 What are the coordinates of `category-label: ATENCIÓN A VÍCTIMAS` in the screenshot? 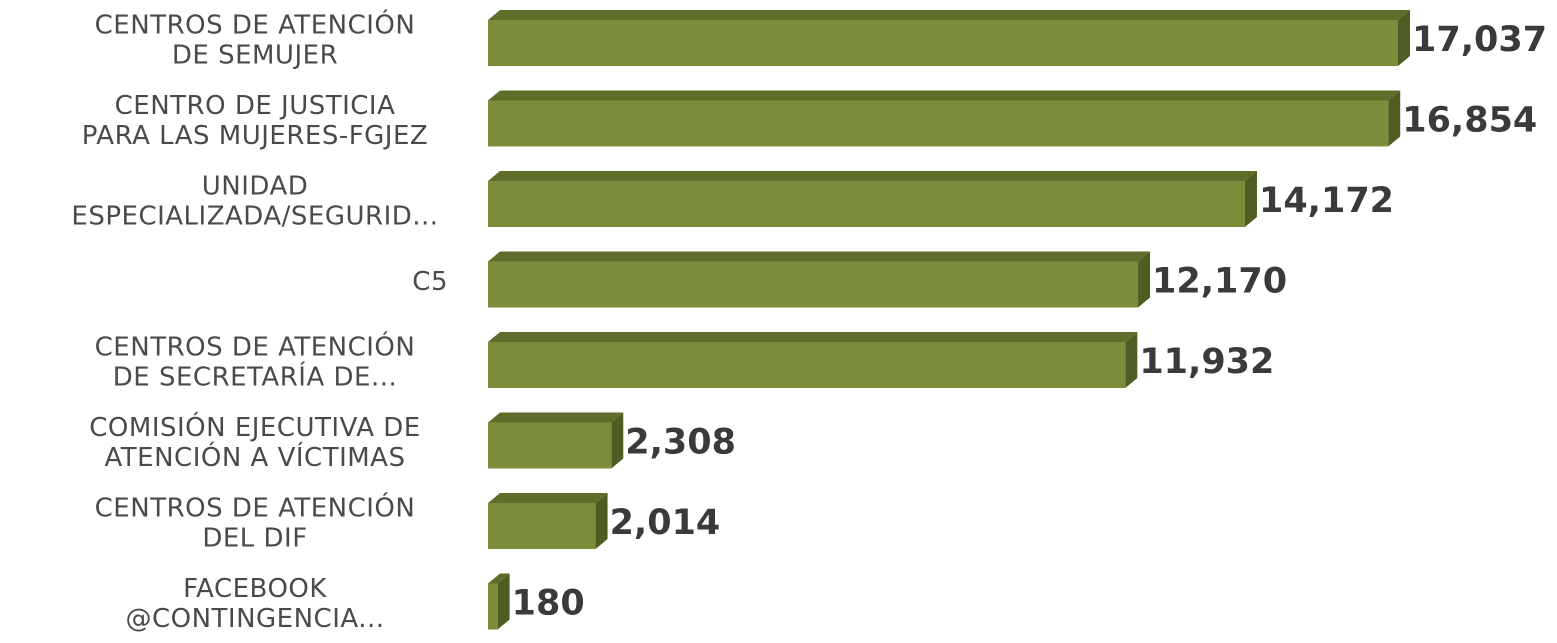 It's located at (255, 457).